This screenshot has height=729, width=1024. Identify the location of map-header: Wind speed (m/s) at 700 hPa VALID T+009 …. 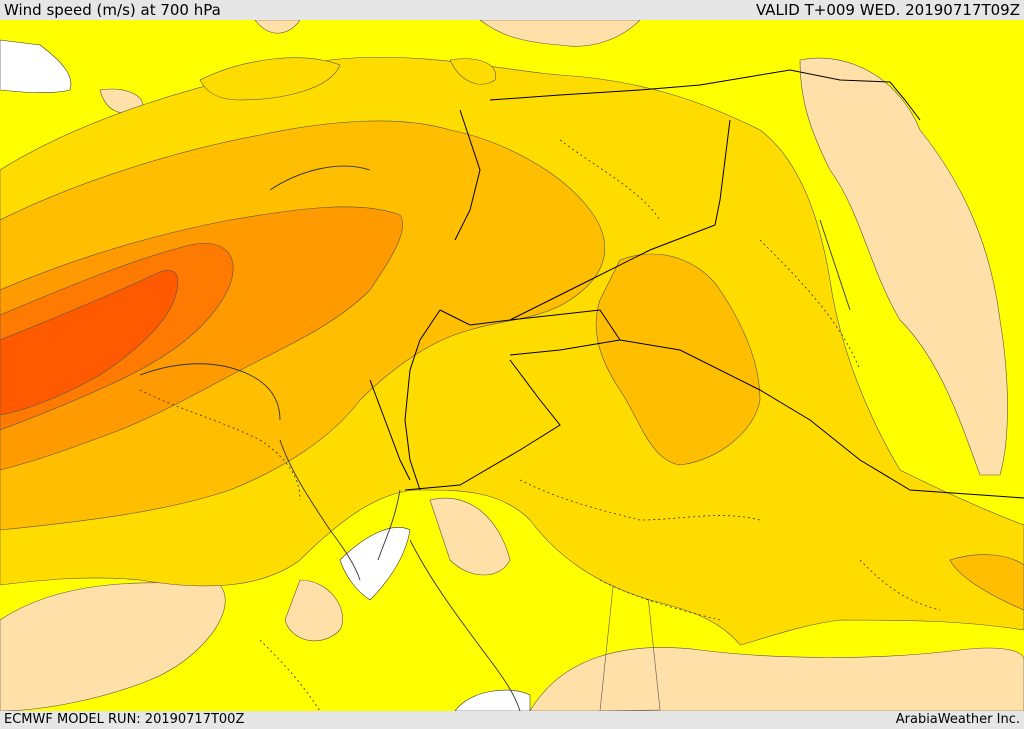
(512, 10).